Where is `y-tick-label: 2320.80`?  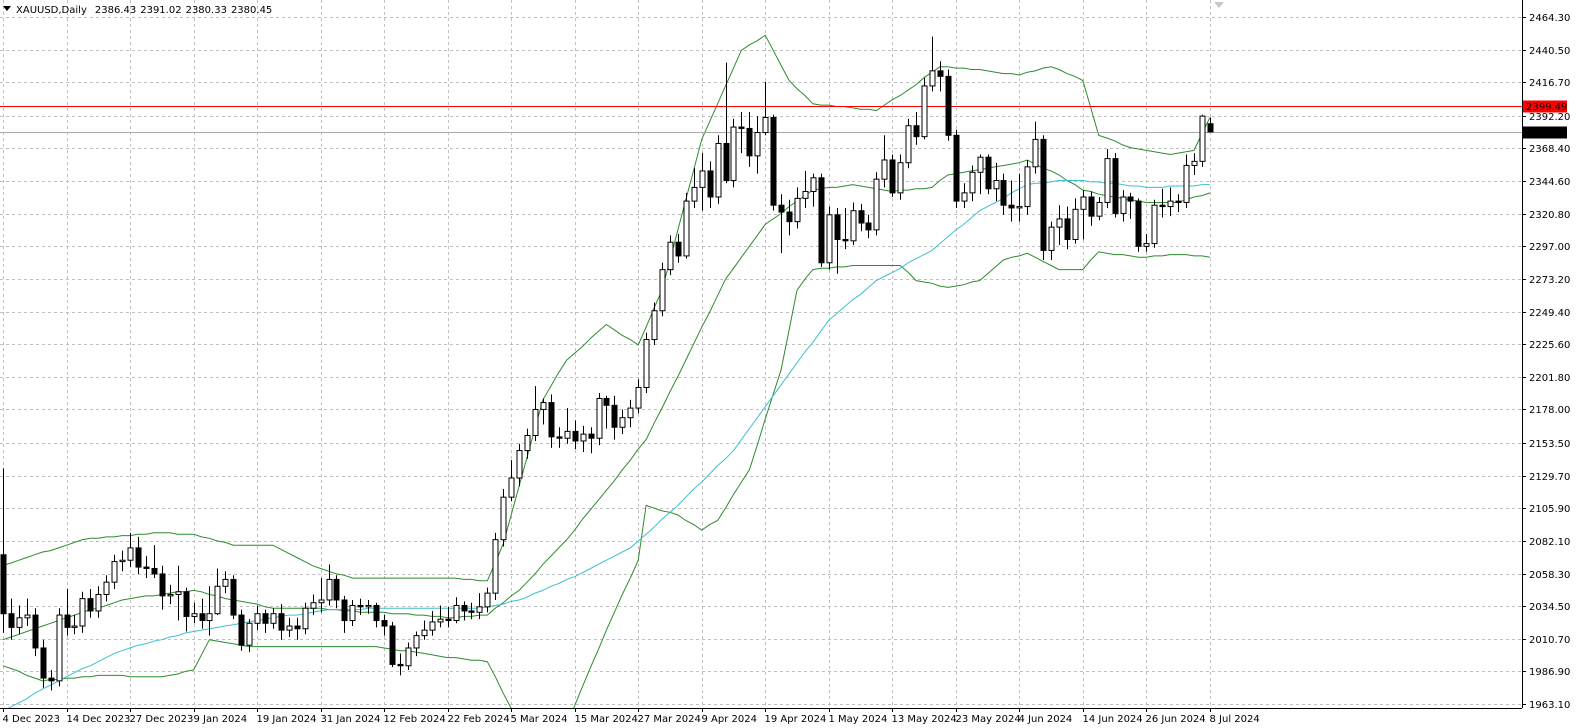
y-tick-label: 2320.80 is located at coordinates (1549, 215).